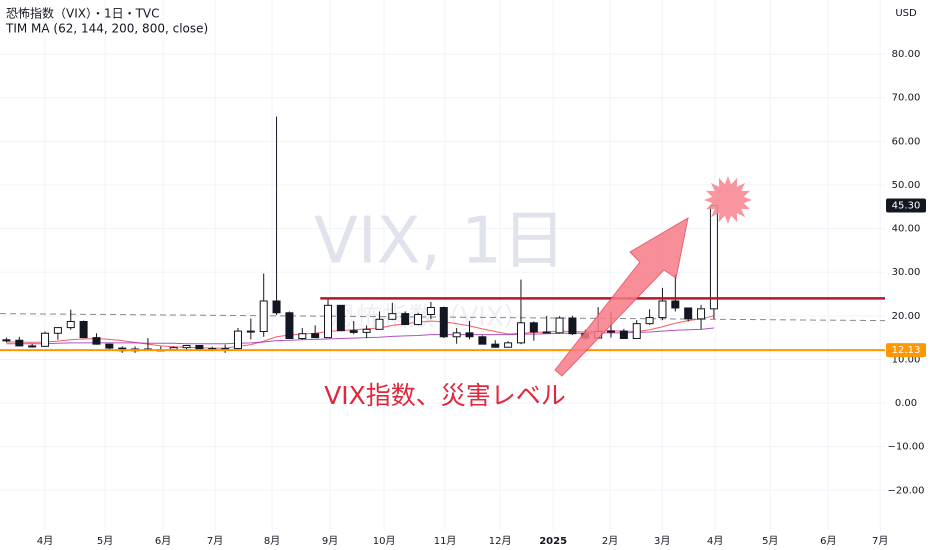 This screenshot has height=550, width=932. What do you see at coordinates (384, 541) in the screenshot?
I see `x-tick-label: 10月` at bounding box center [384, 541].